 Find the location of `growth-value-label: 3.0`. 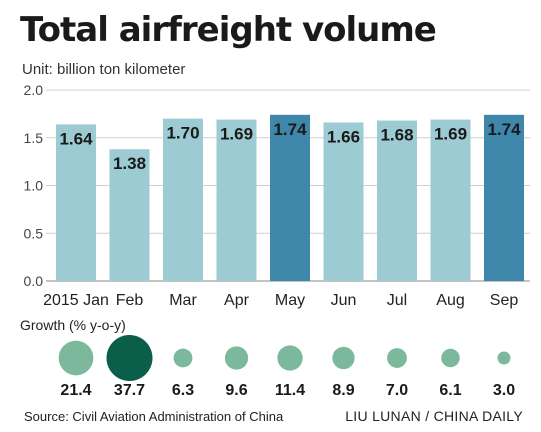

growth-value-label: 3.0 is located at coordinates (504, 390).